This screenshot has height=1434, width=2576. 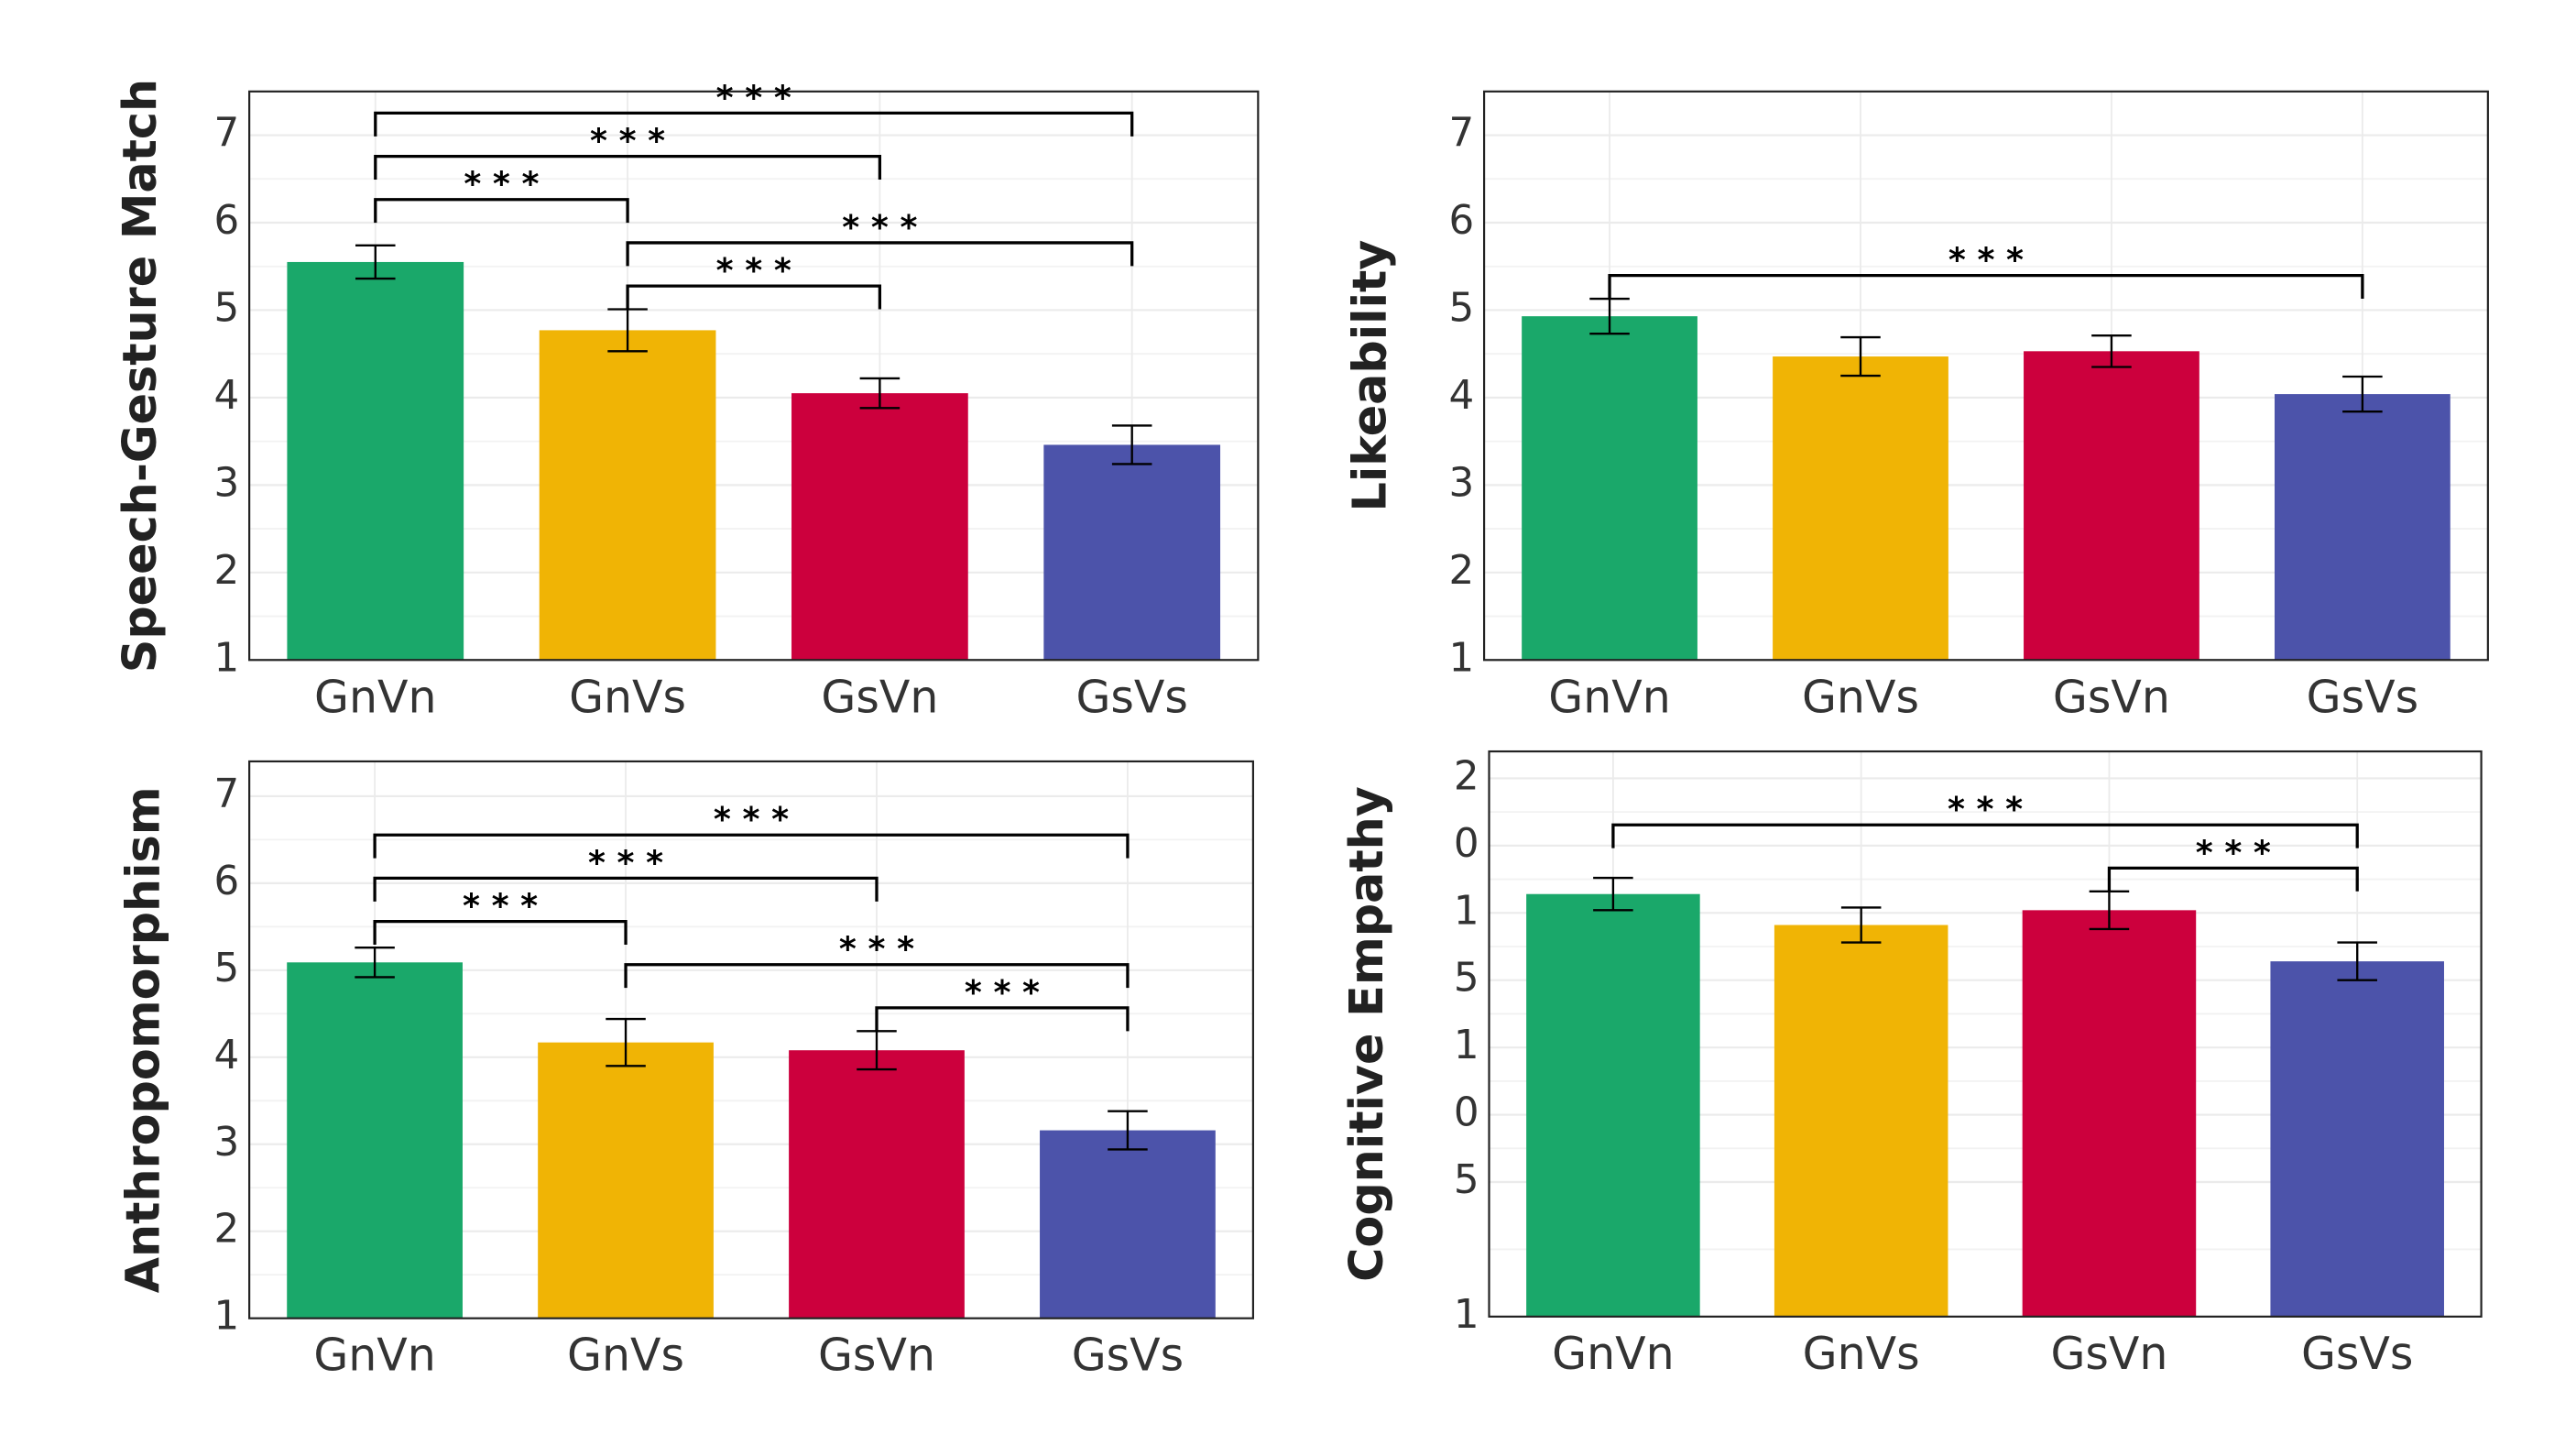 I want to click on y-axis-title: Cognitive Empathy, so click(x=1366, y=1034).